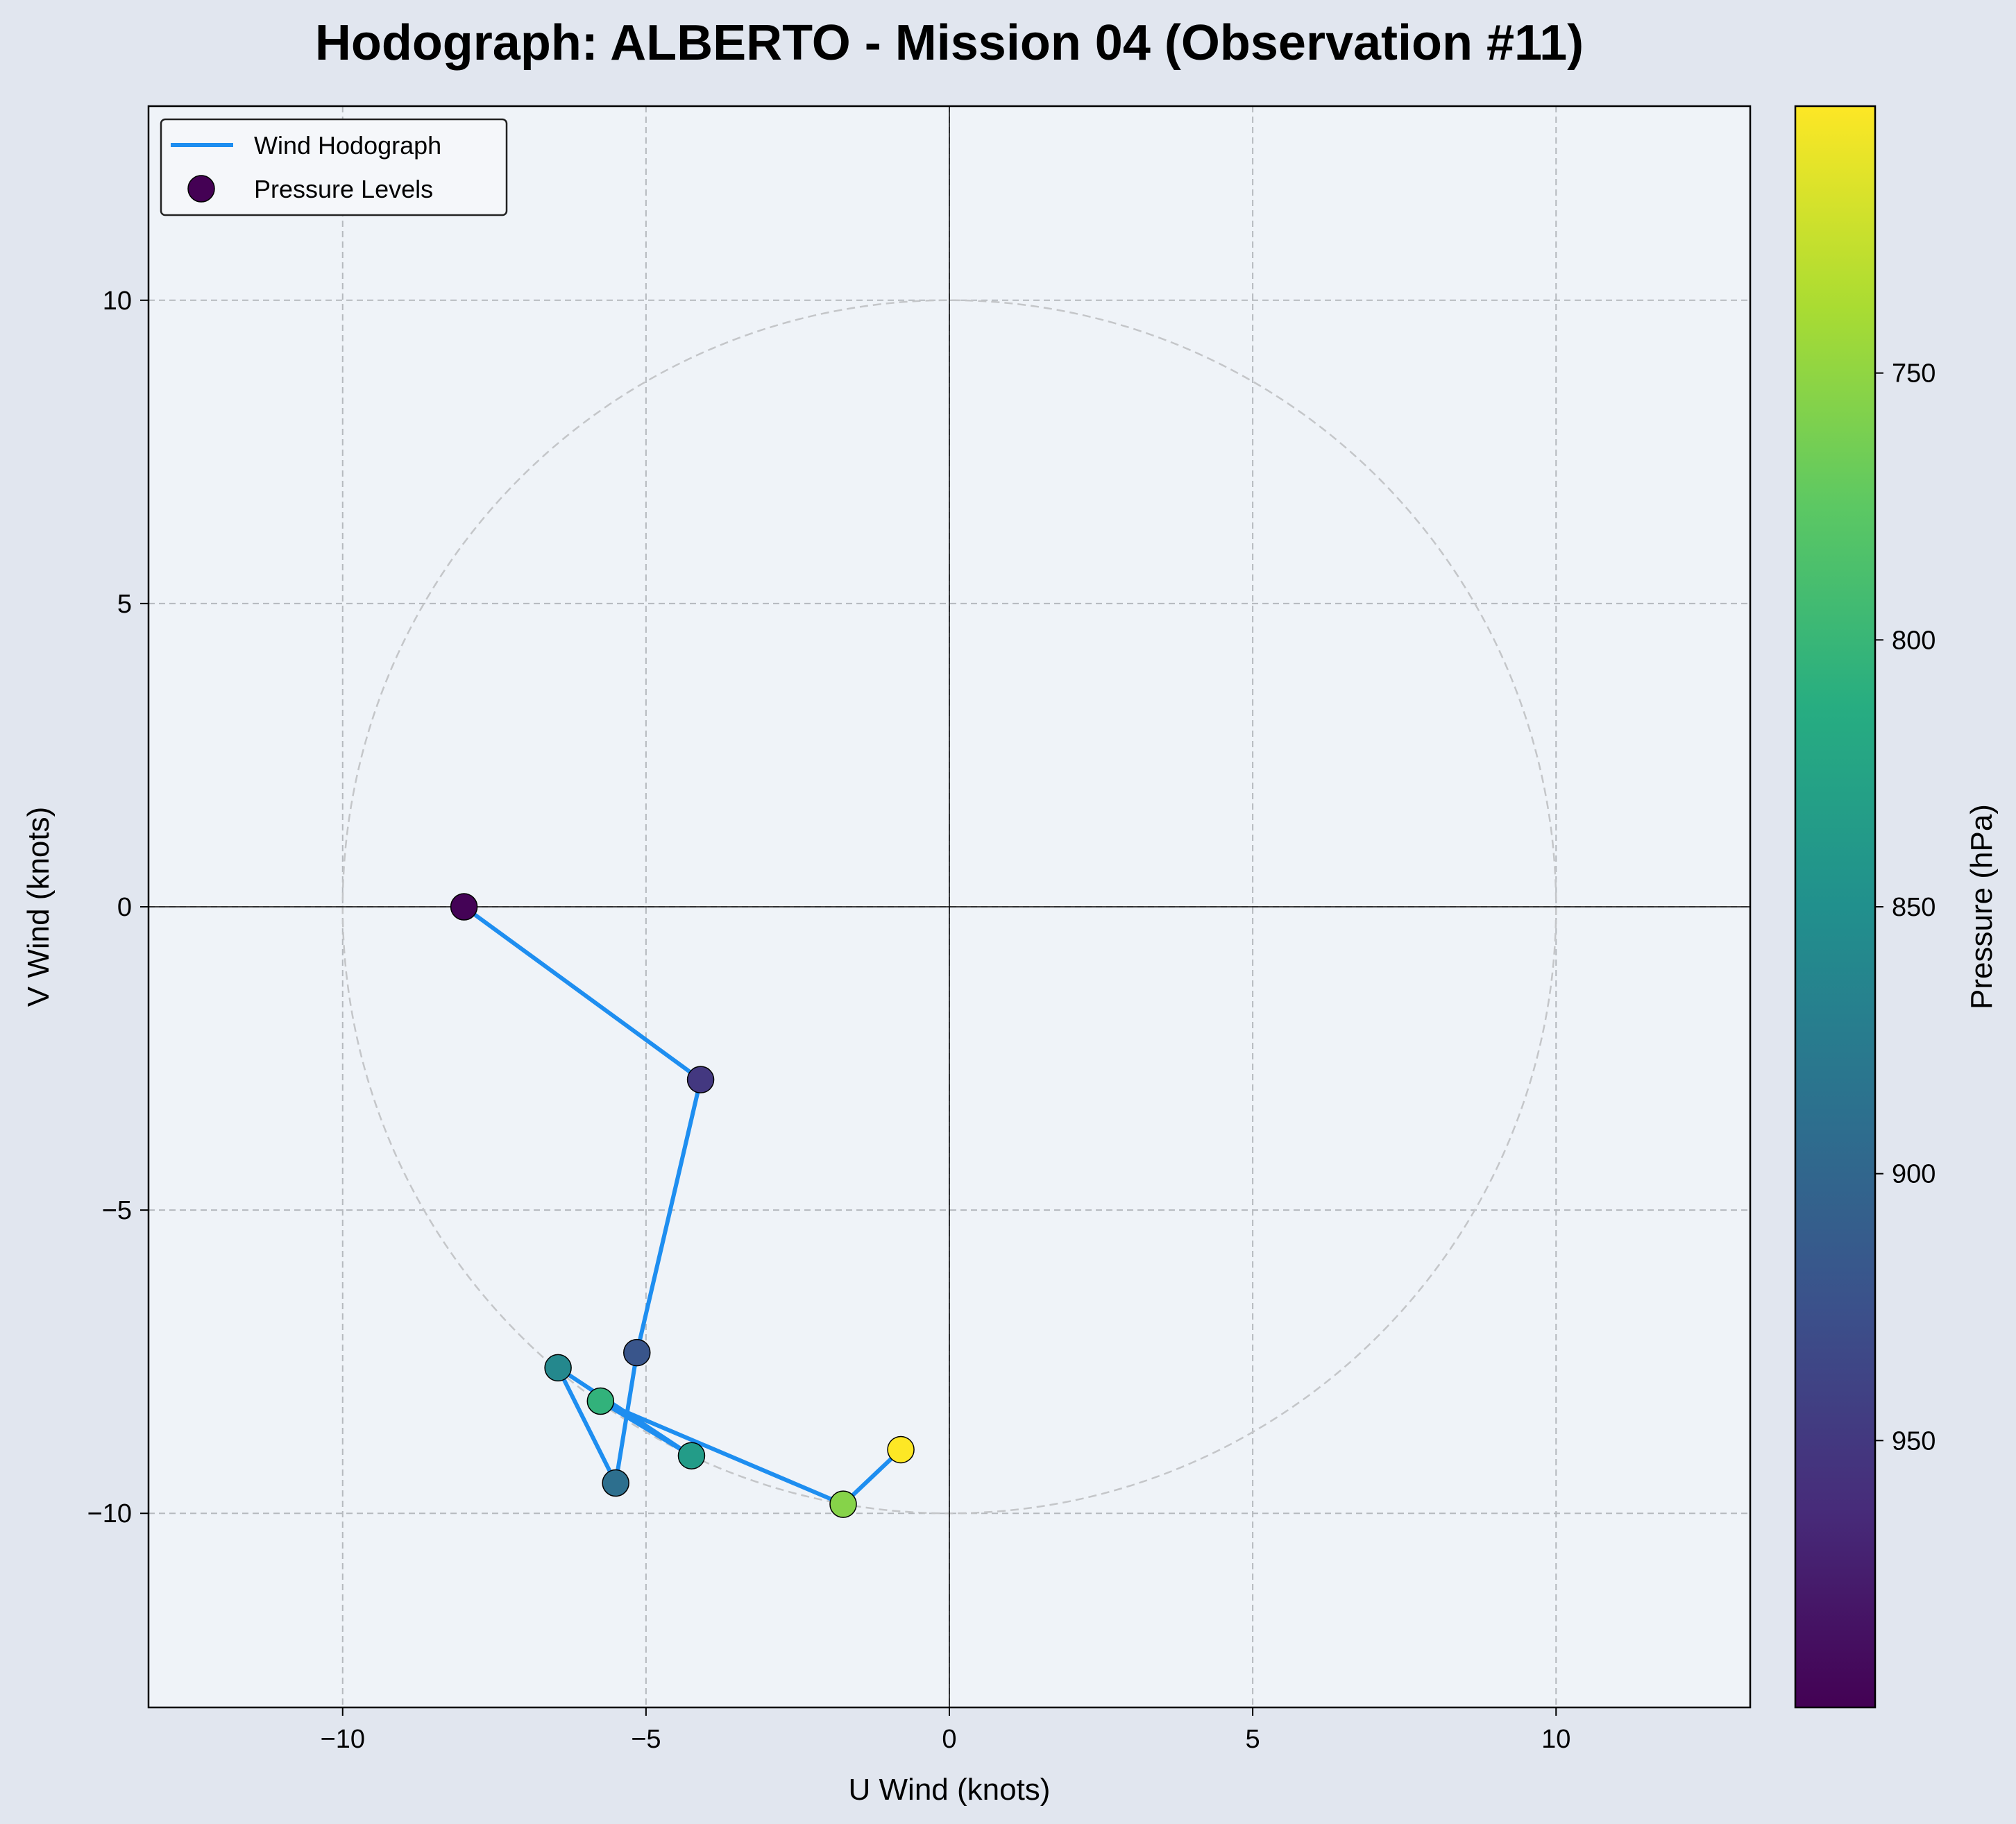  I want to click on colorbar-tick-label: 900, so click(1914, 1175).